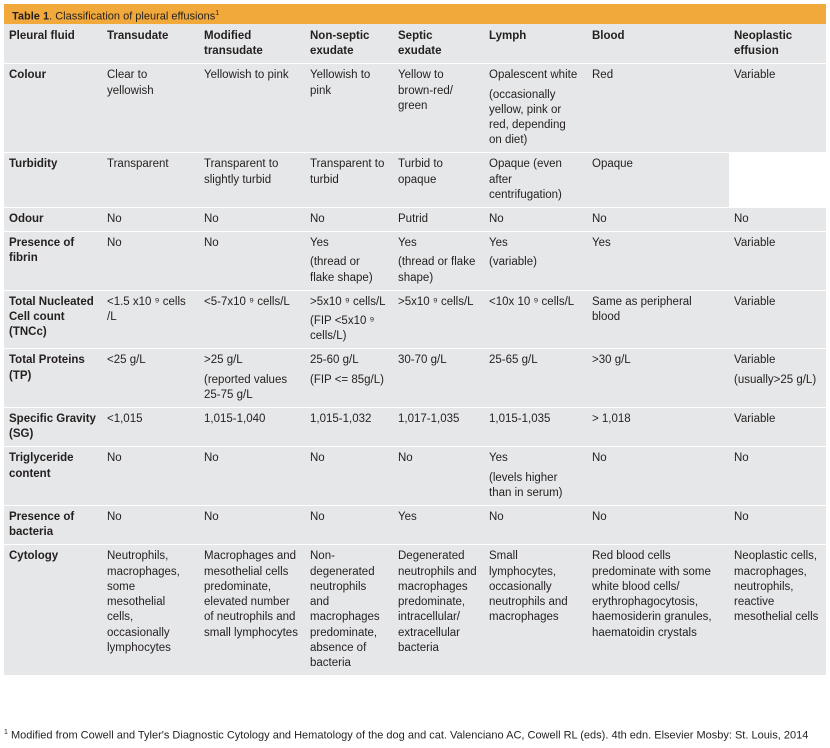 The width and height of the screenshot is (830, 748). Describe the element at coordinates (150, 180) in the screenshot. I see `table-cell: Transparent` at that location.